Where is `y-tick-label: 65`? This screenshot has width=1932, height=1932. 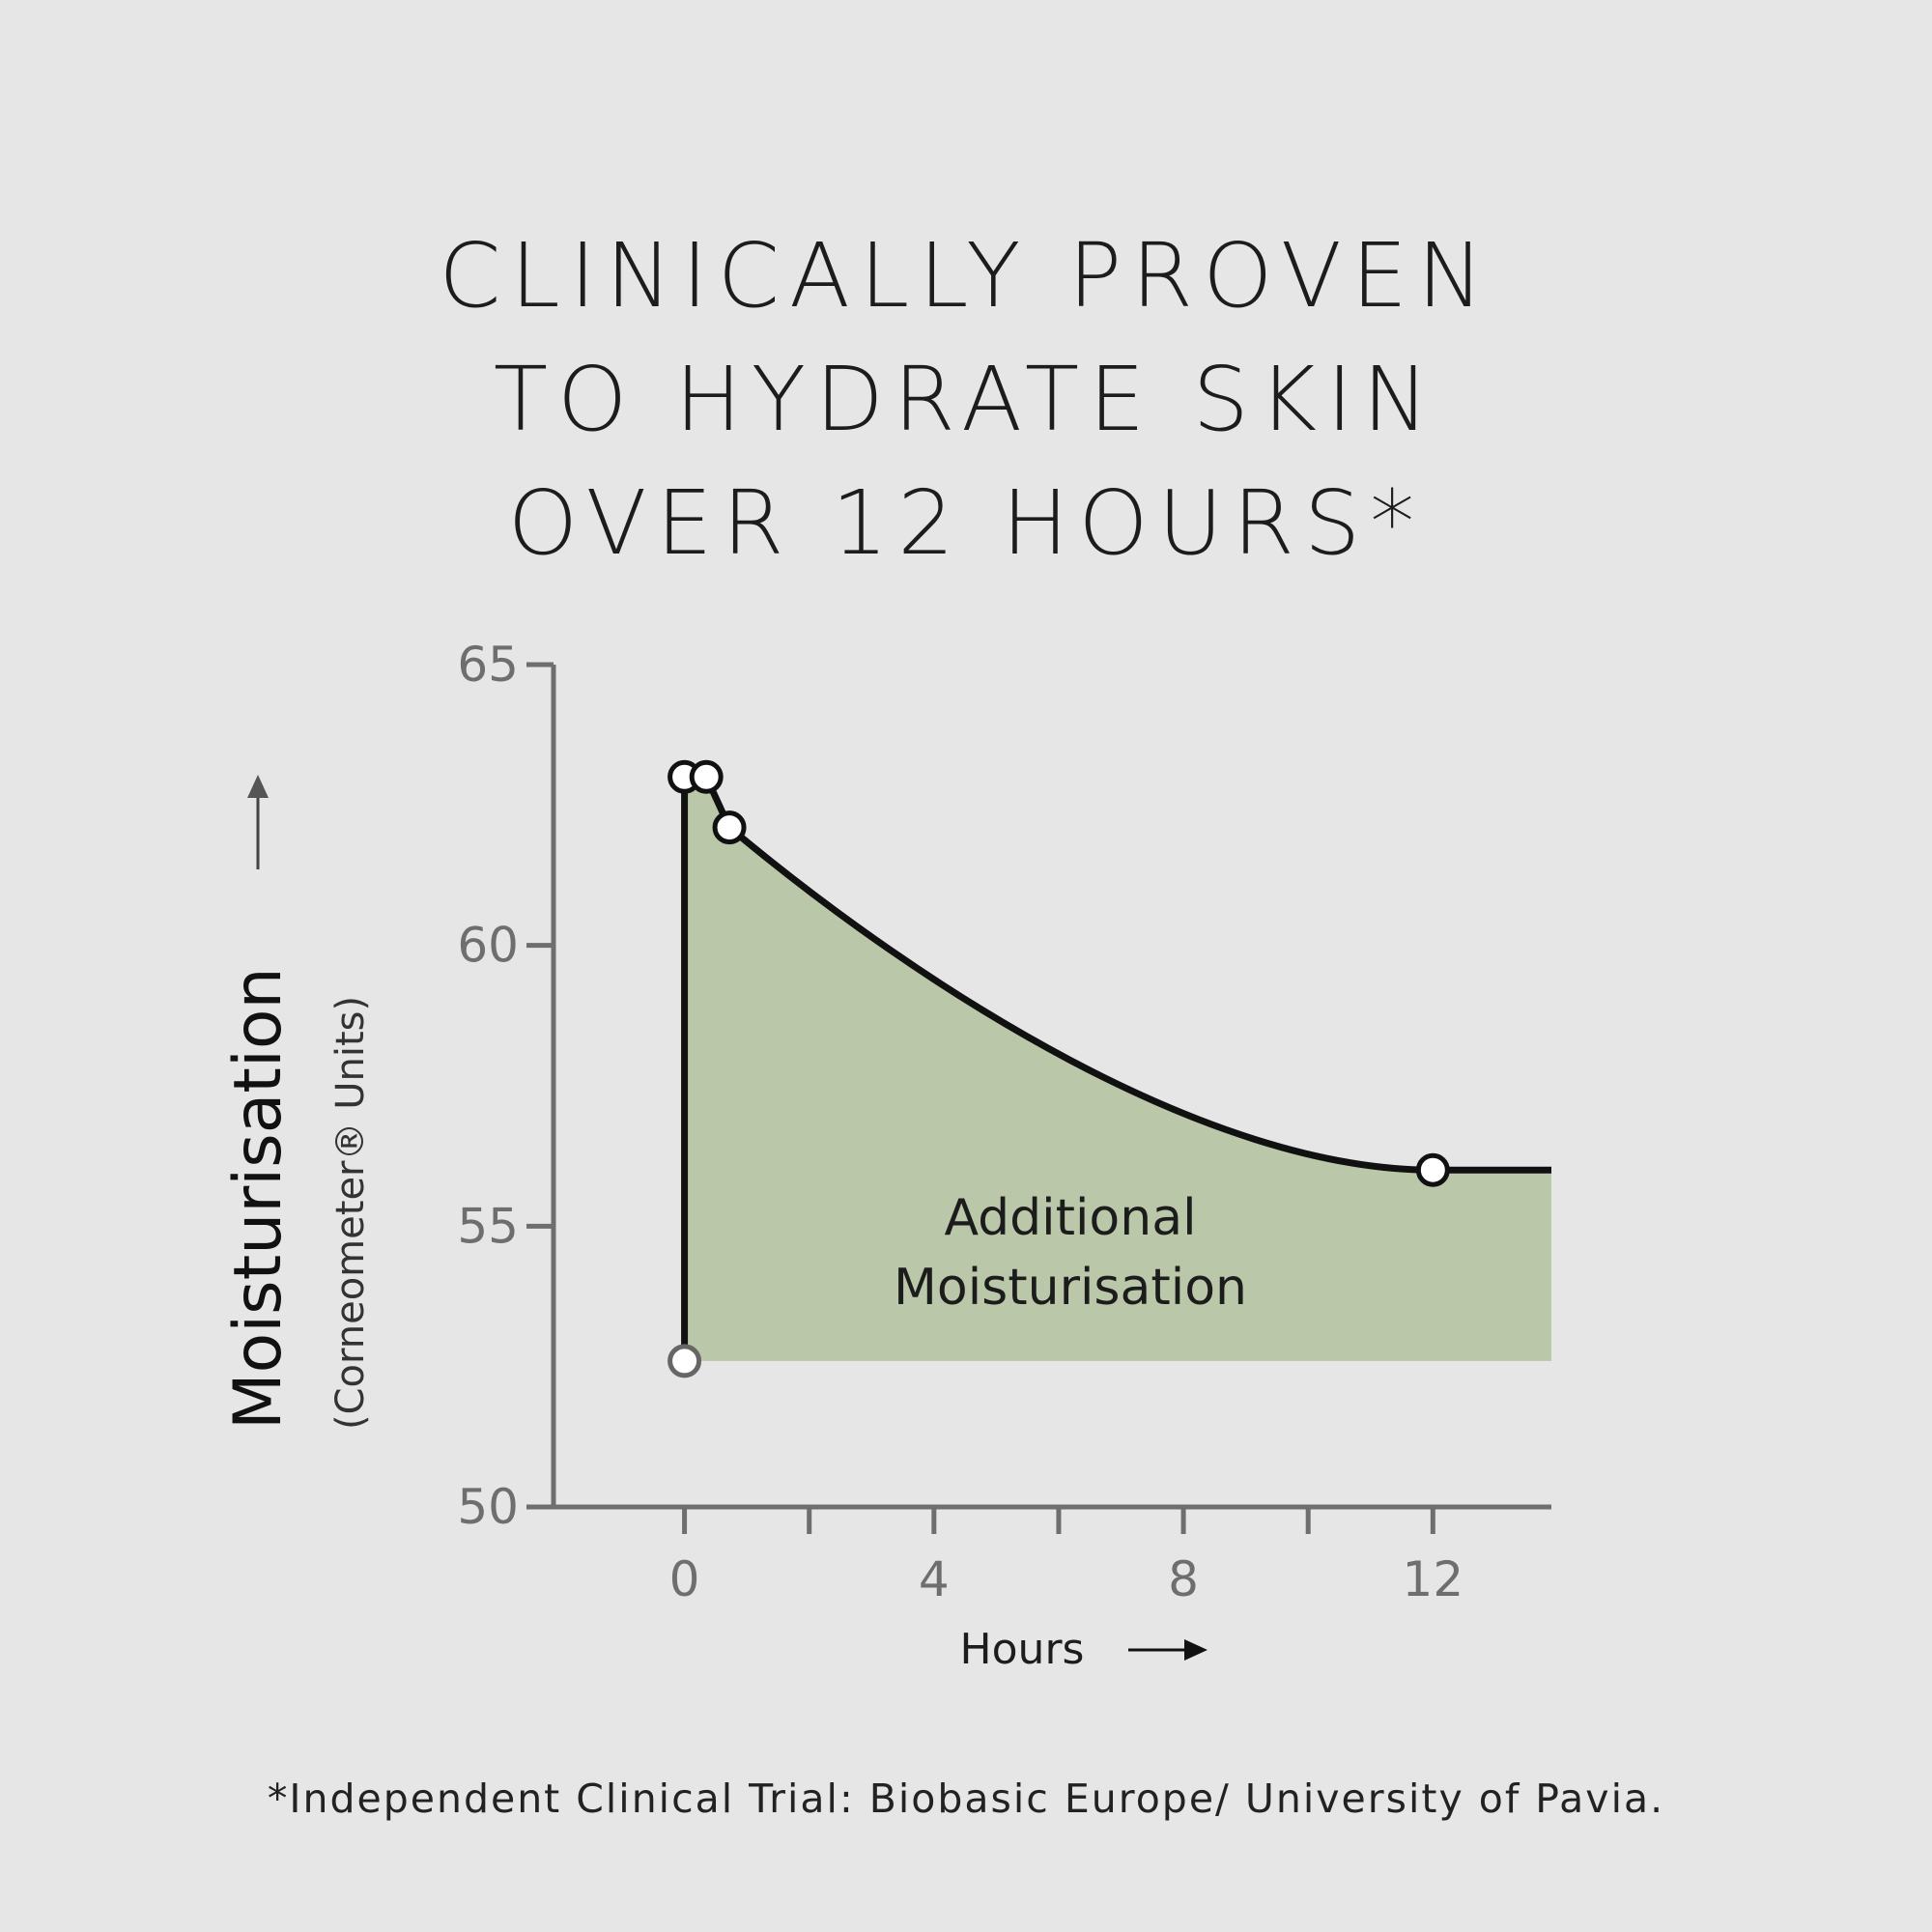 y-tick-label: 65 is located at coordinates (488, 665).